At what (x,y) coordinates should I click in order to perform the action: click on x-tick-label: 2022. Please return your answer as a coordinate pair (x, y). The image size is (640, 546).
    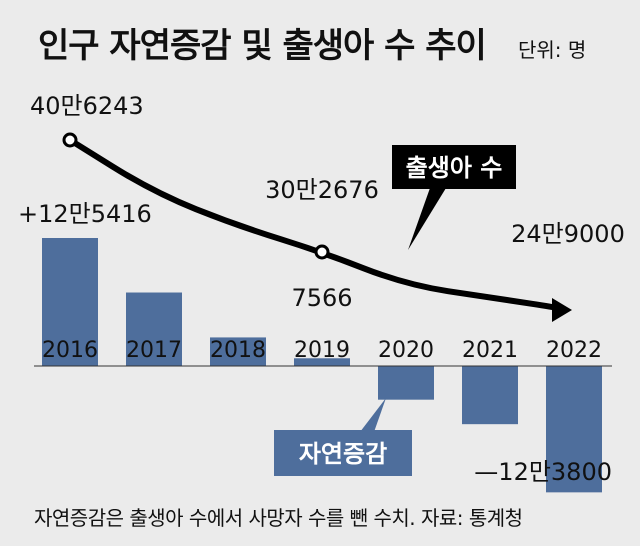
    Looking at the image, I should click on (574, 350).